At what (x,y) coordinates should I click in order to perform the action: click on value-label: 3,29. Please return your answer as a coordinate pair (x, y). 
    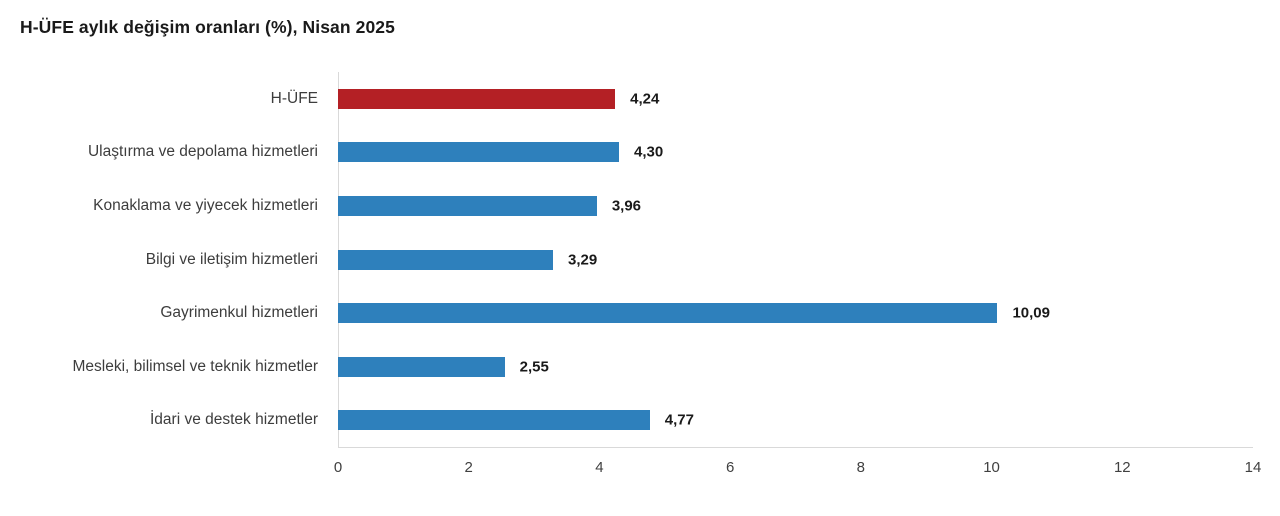
    Looking at the image, I should click on (583, 260).